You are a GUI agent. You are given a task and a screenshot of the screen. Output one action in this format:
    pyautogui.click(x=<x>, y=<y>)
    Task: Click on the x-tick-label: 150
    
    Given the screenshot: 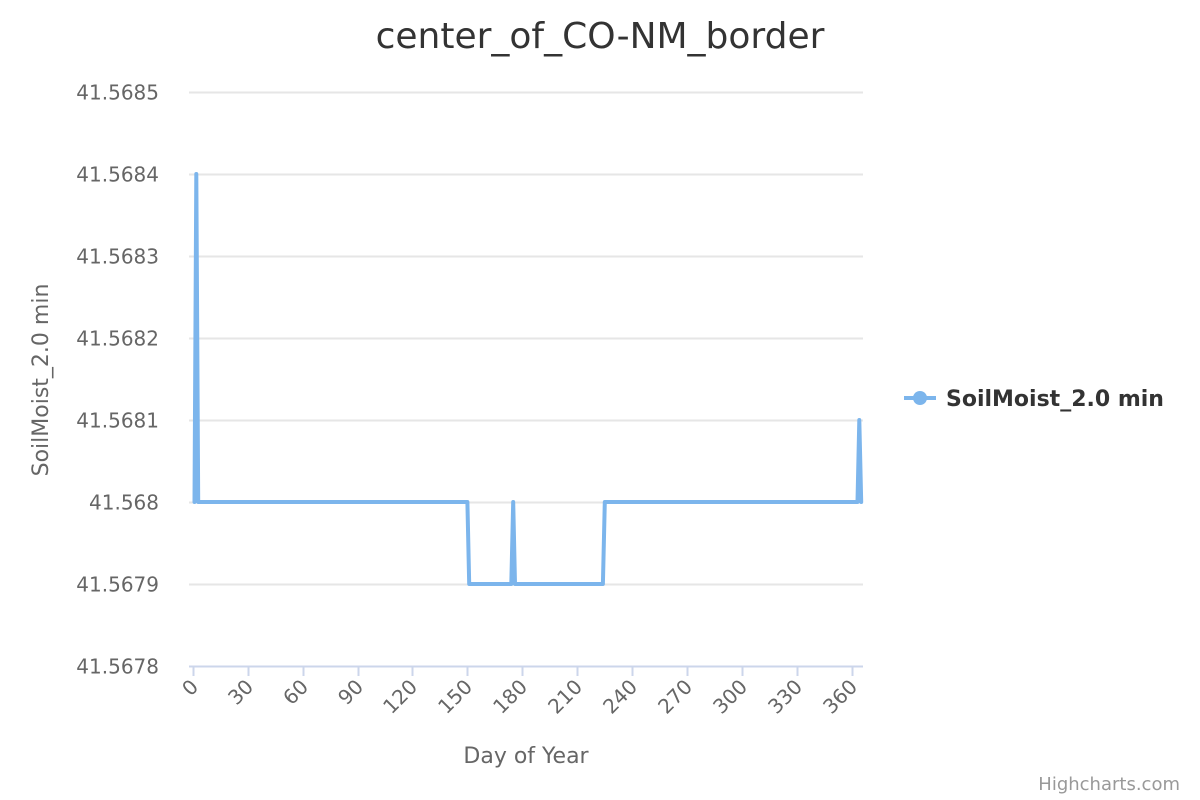 What is the action you would take?
    pyautogui.click(x=455, y=697)
    